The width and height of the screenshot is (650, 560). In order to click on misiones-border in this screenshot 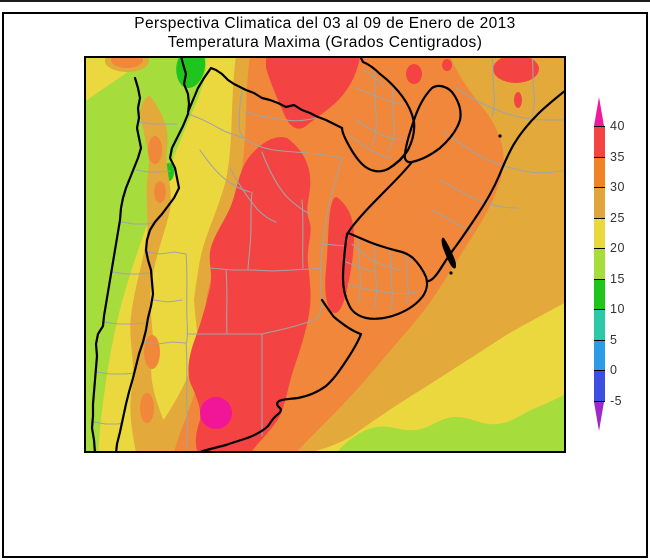, I will do `click(432, 124)`.